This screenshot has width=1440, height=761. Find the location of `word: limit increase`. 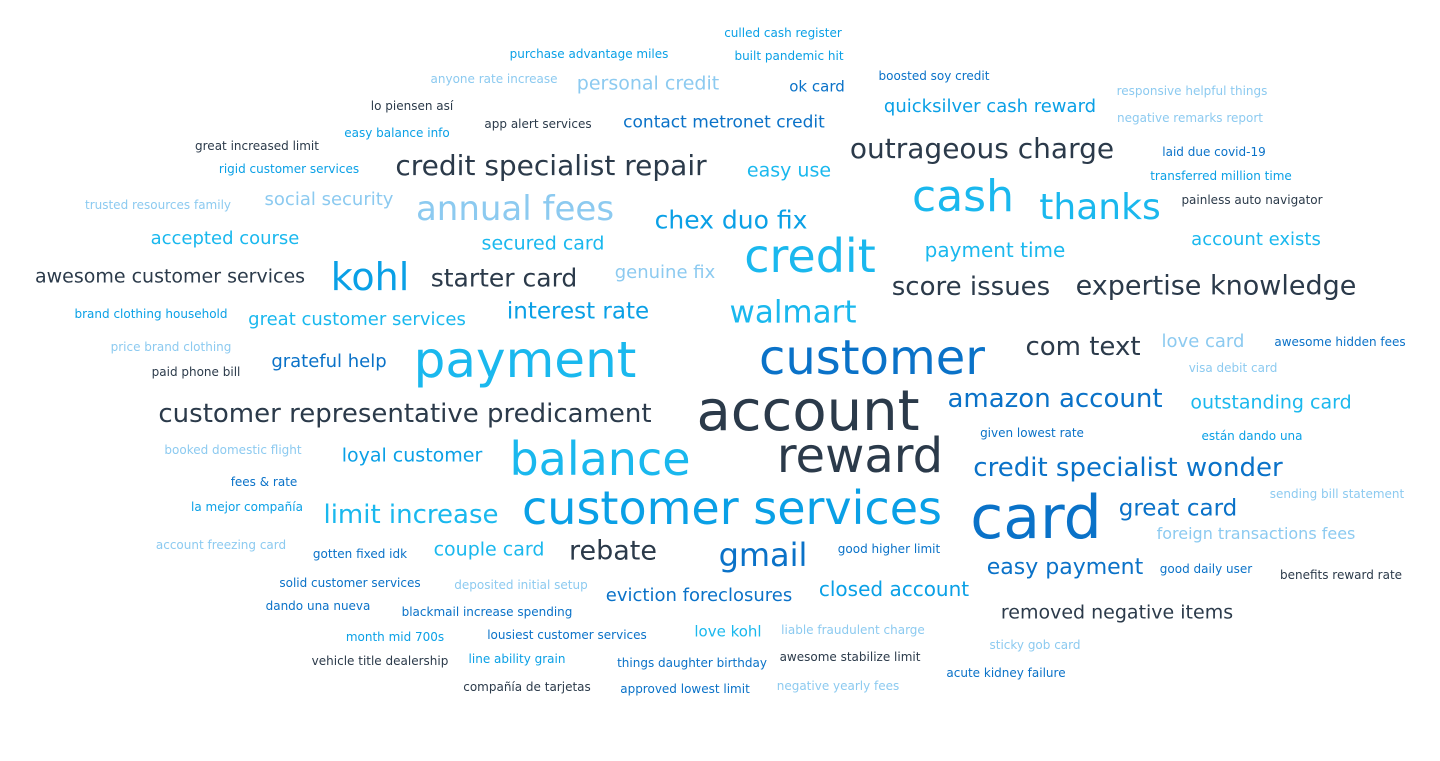

word: limit increase is located at coordinates (411, 515).